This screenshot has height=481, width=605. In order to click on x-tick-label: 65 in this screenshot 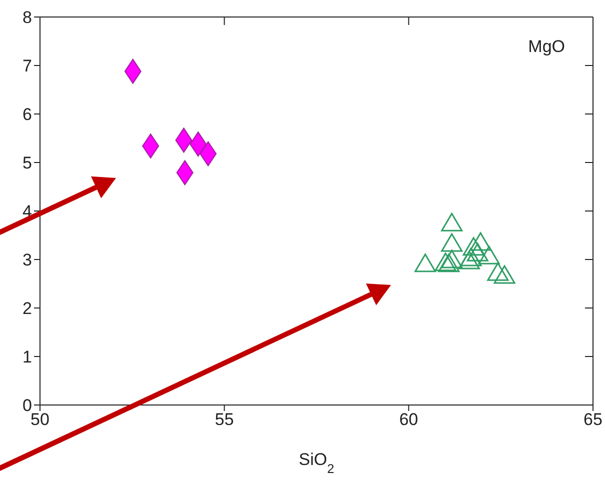, I will do `click(593, 420)`.